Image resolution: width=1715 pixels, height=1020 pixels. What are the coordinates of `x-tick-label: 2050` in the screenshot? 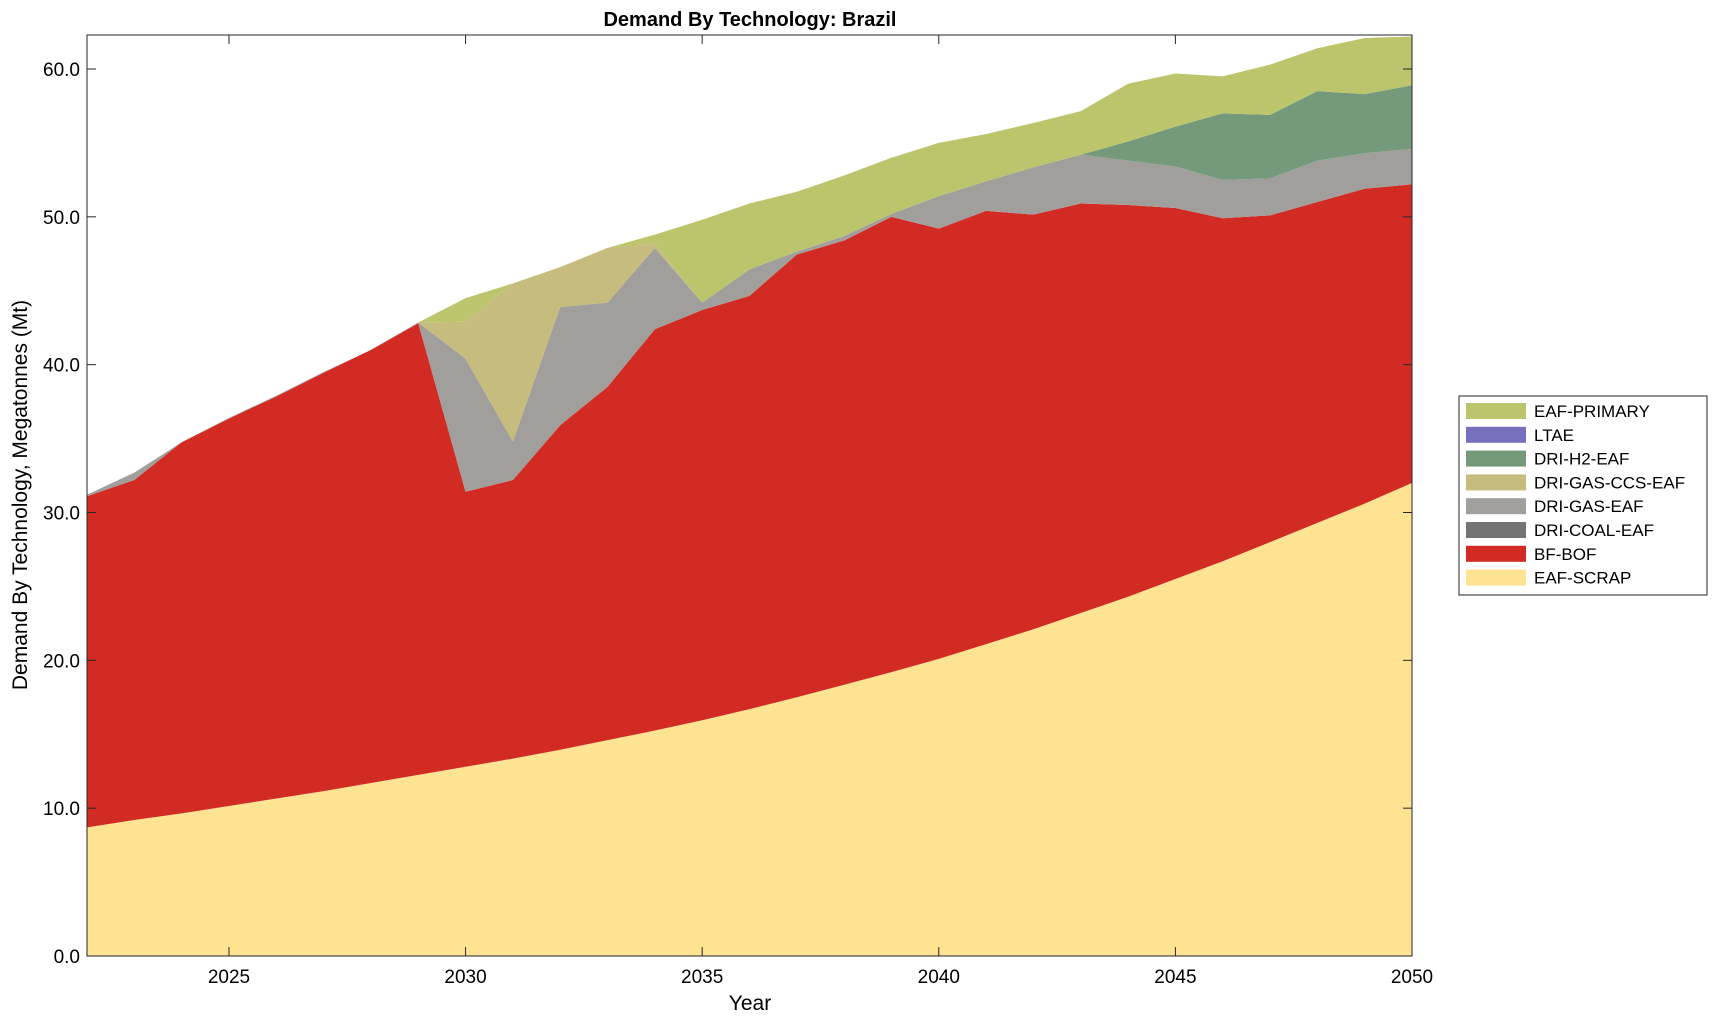 It's located at (1412, 977).